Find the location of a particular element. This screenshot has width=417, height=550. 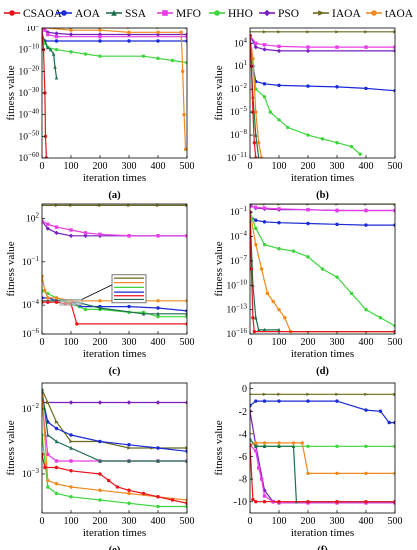

y-tick-label: 10⁻⁸ is located at coordinates (238, 134).